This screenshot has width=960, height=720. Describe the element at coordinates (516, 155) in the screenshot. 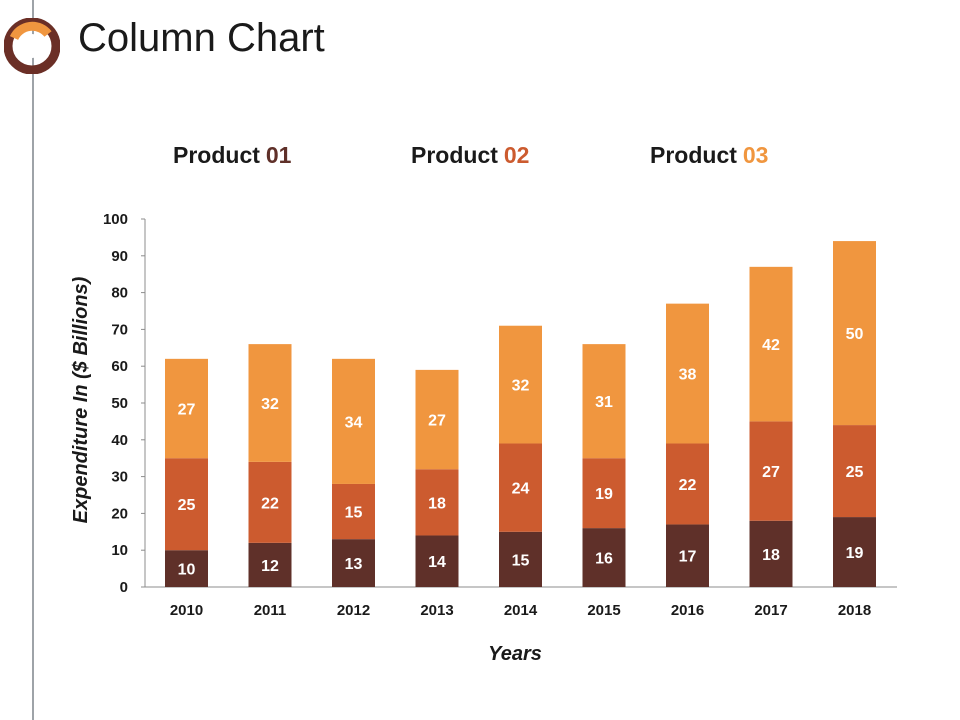

I see `legend-number: 02` at that location.